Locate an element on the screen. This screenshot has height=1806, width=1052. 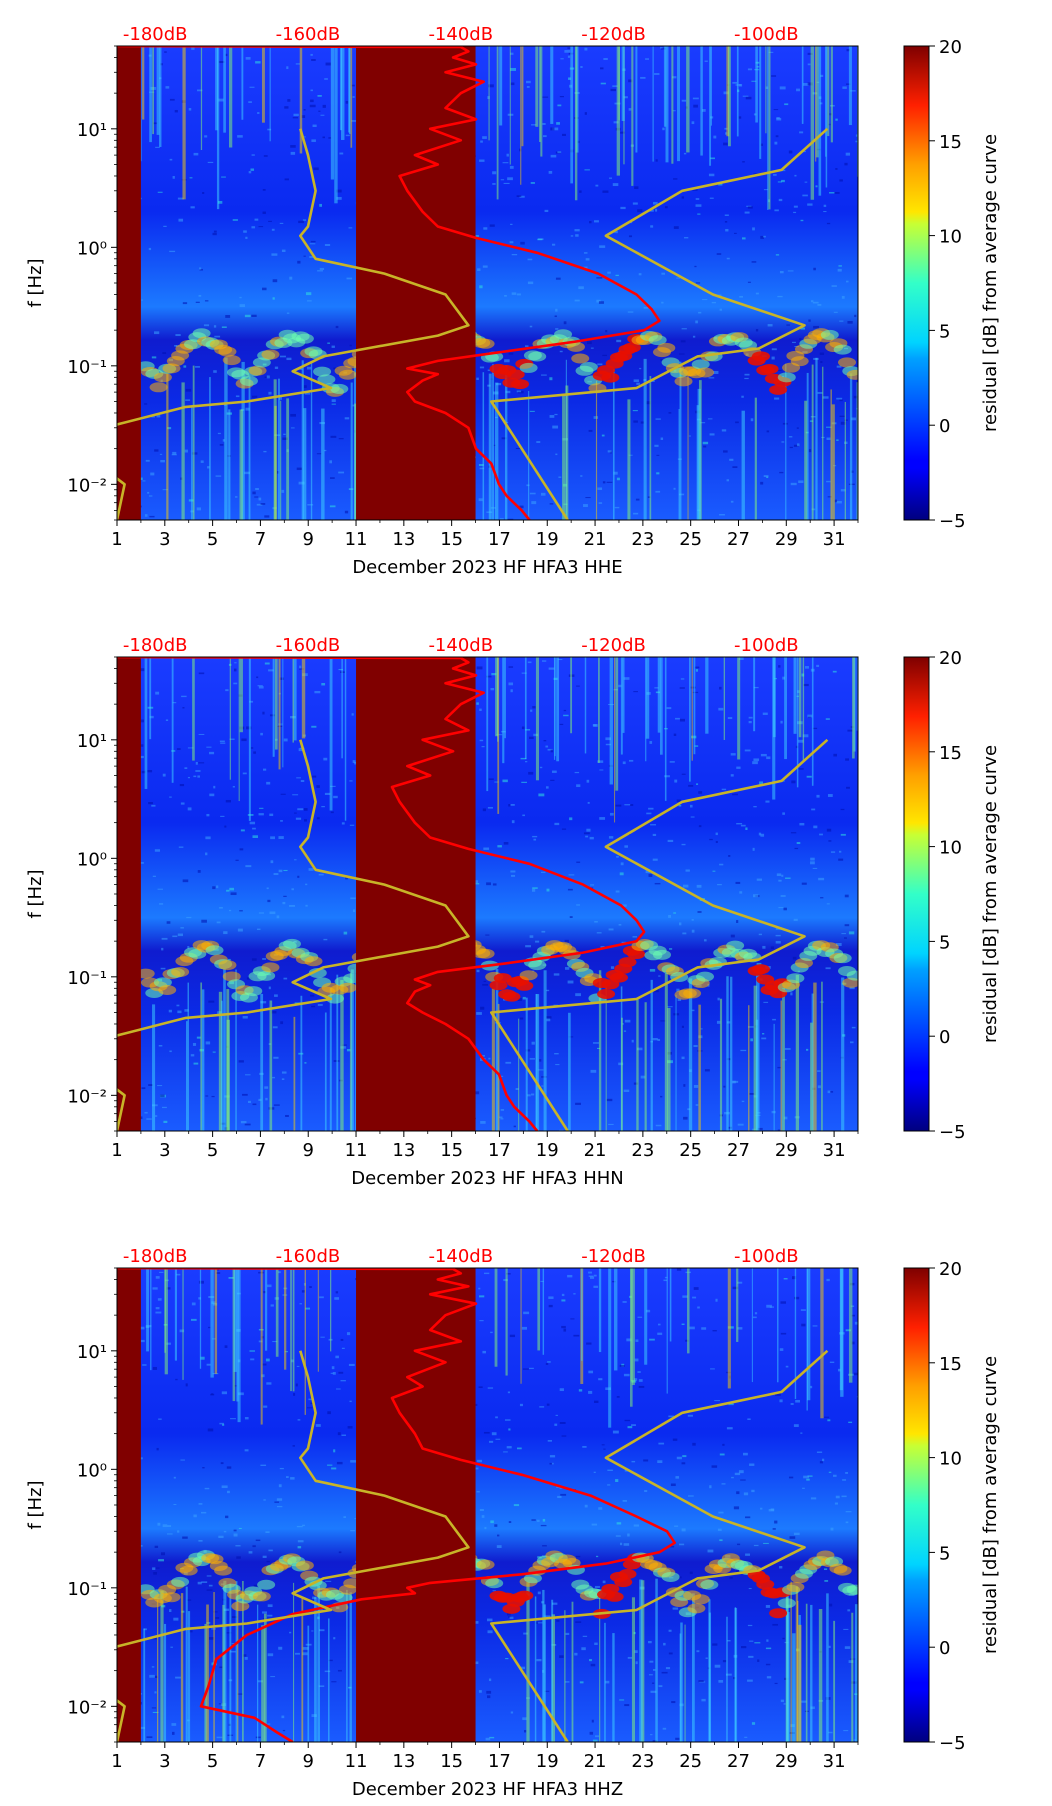
x-tick-label: 19 is located at coordinates (547, 1761).